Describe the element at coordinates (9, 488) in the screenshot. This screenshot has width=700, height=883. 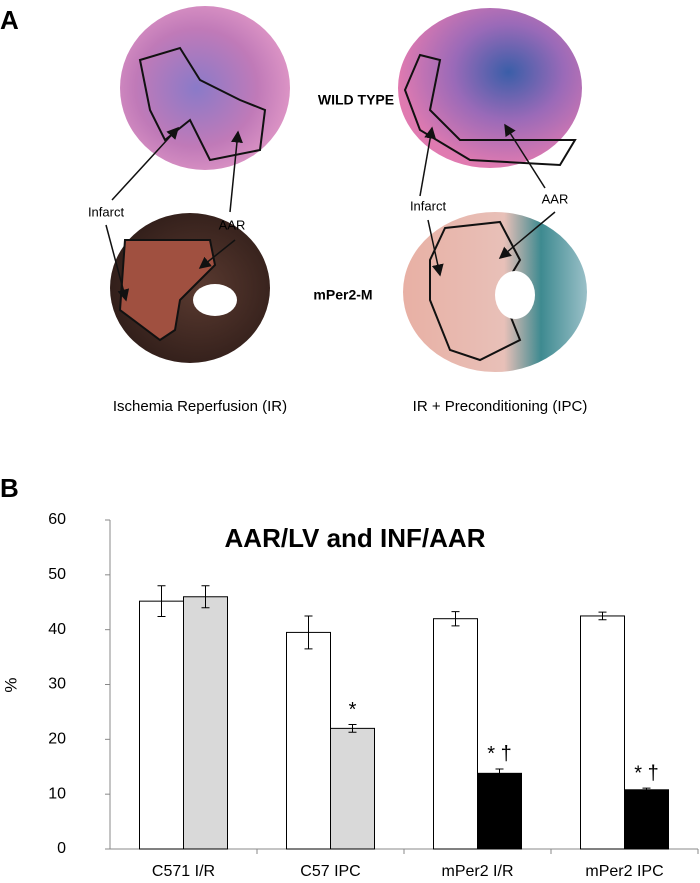
I see `panel-label: B` at that location.